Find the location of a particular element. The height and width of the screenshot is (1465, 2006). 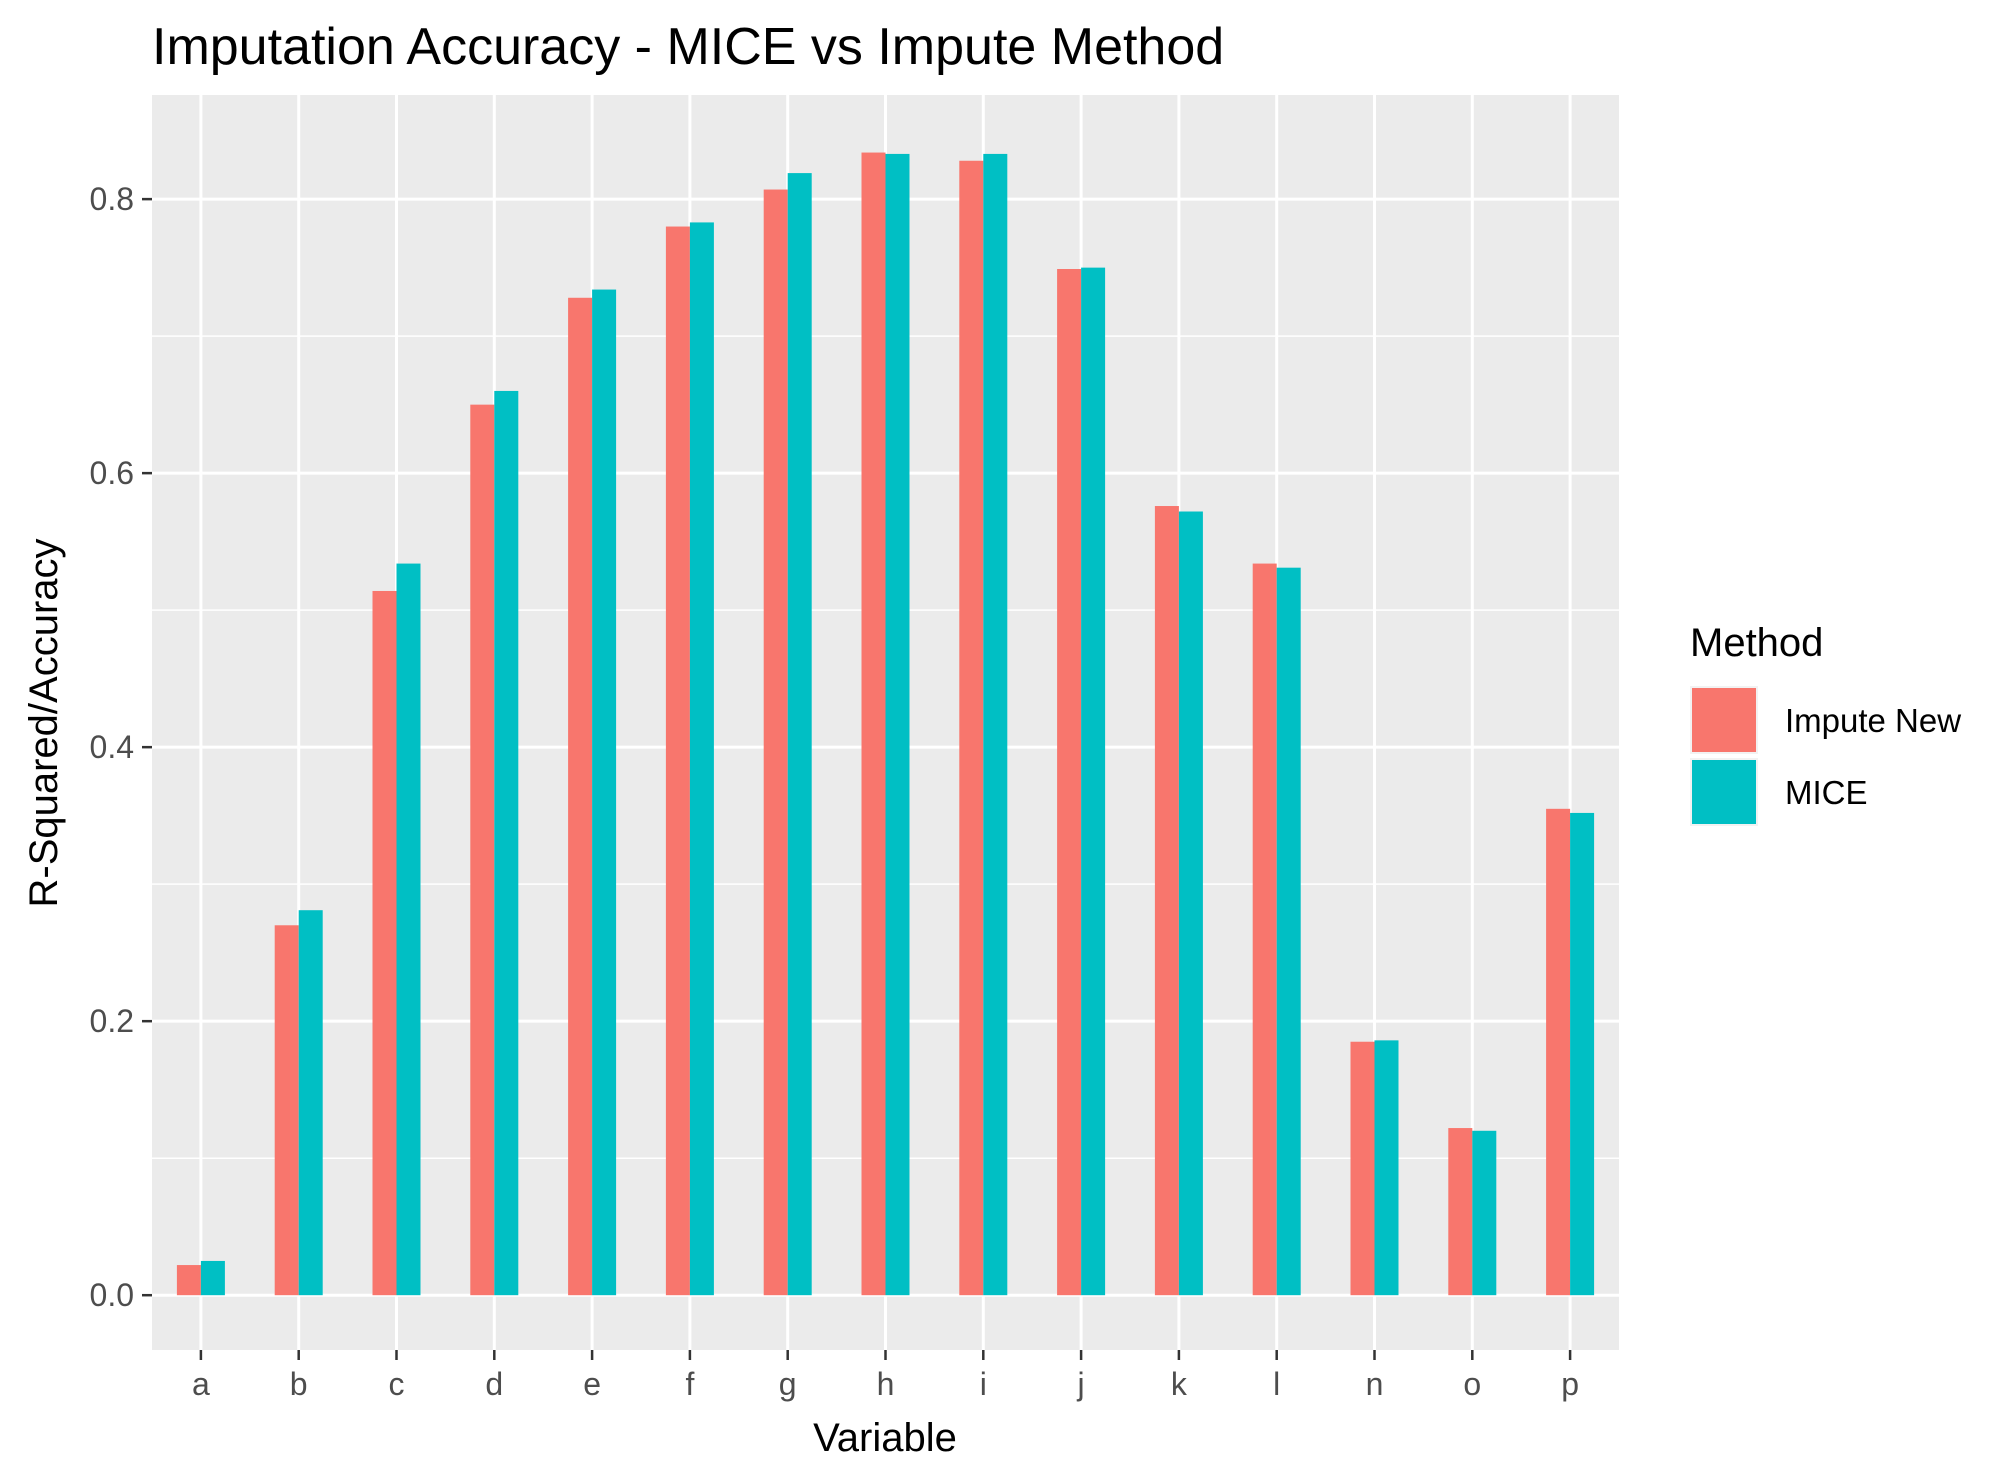

legend-label: Impute New is located at coordinates (1873, 720).